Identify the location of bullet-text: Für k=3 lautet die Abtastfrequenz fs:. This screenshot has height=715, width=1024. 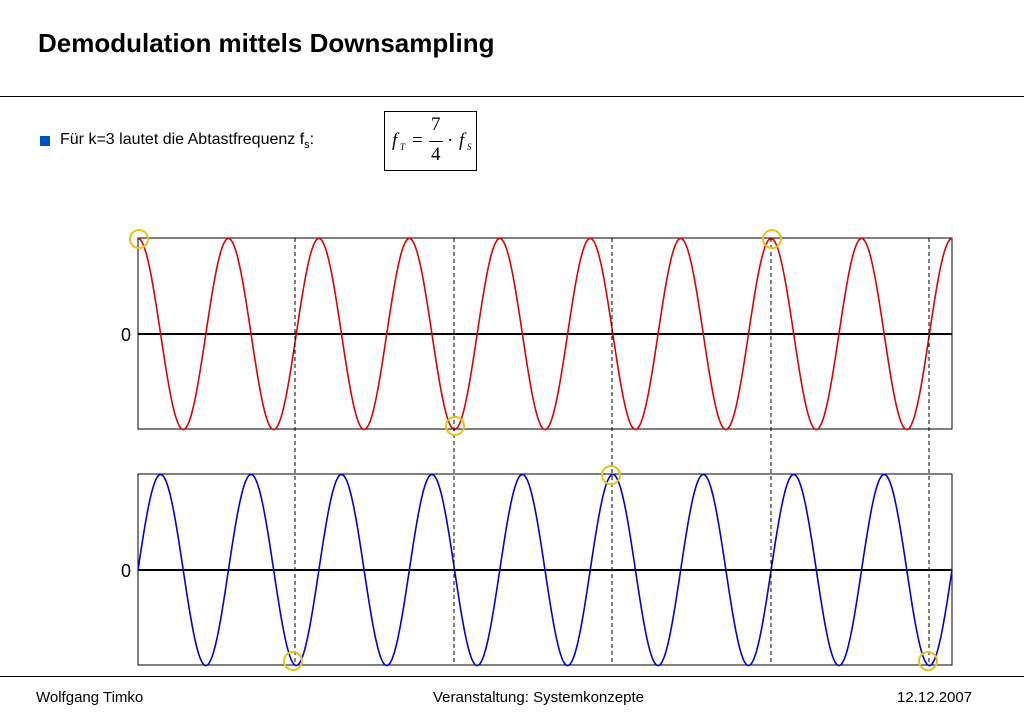
(187, 141).